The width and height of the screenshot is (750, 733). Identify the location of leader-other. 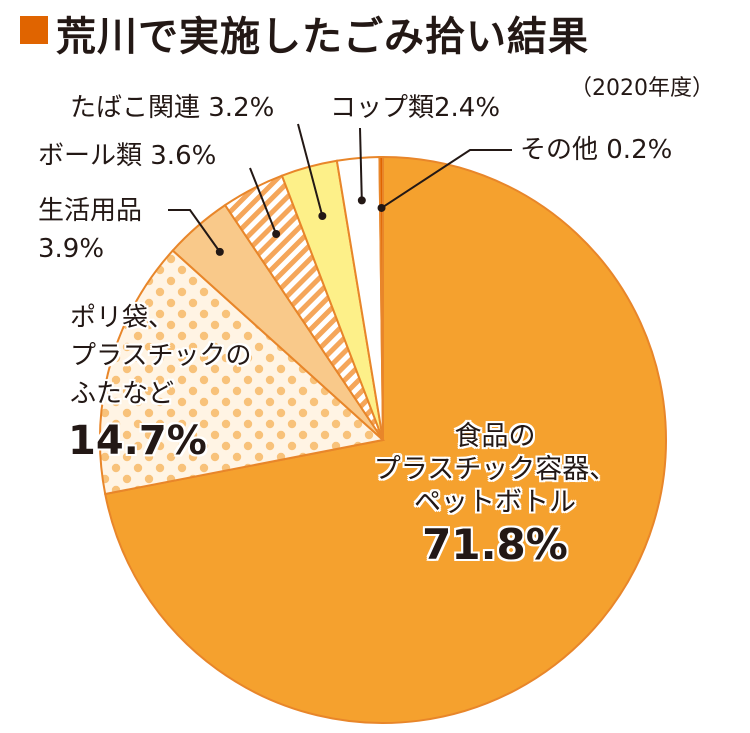
(446, 179).